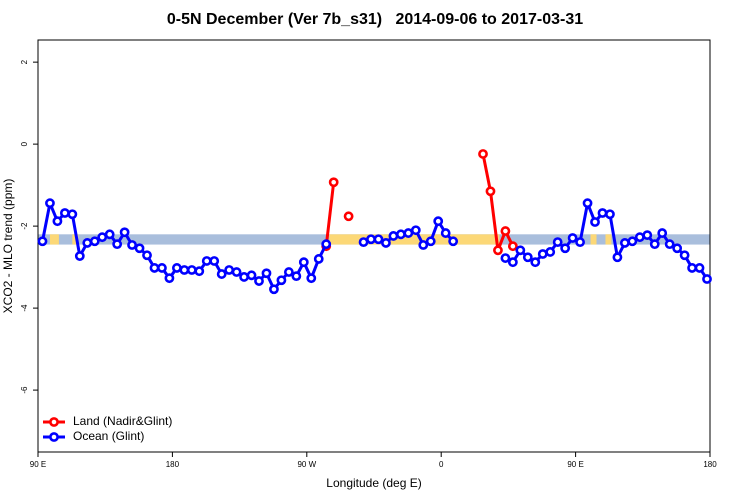 The height and width of the screenshot is (500, 750). Describe the element at coordinates (24, 308) in the screenshot. I see `y-tick-label: -4` at that location.